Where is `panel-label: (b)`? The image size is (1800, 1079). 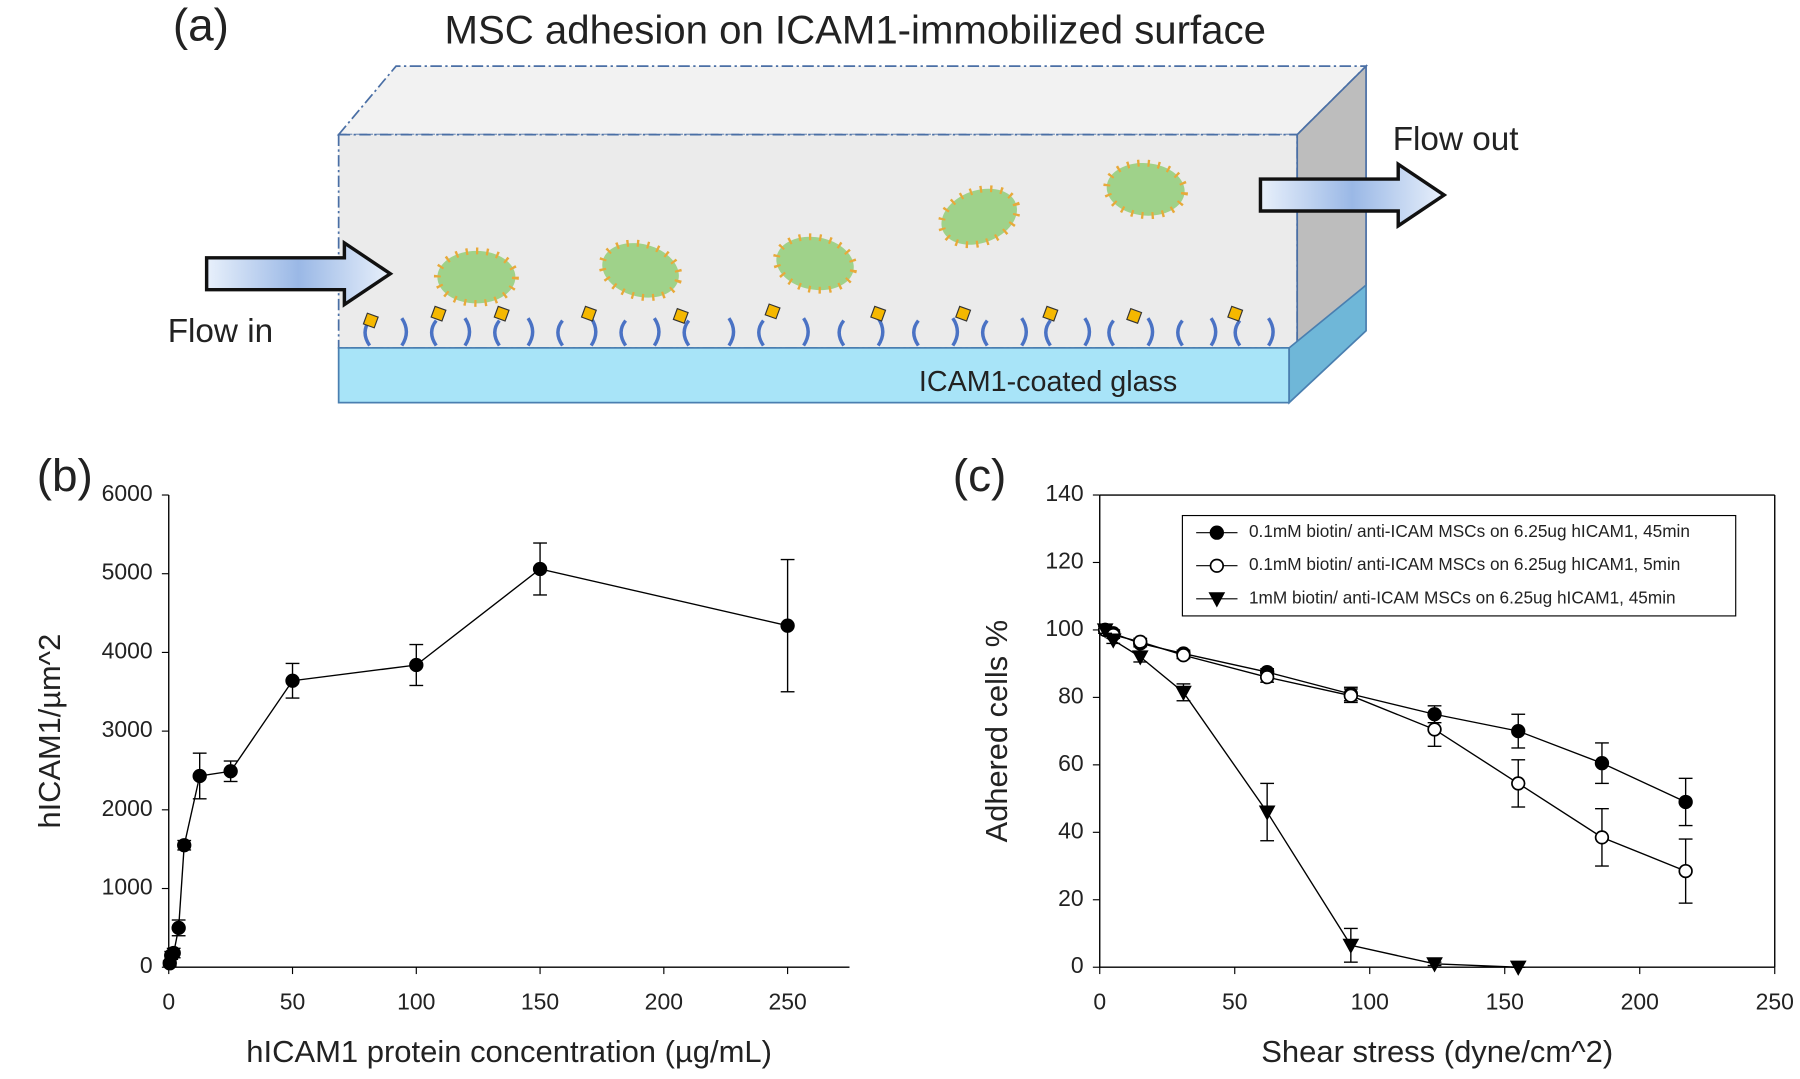 panel-label: (b) is located at coordinates (65, 475).